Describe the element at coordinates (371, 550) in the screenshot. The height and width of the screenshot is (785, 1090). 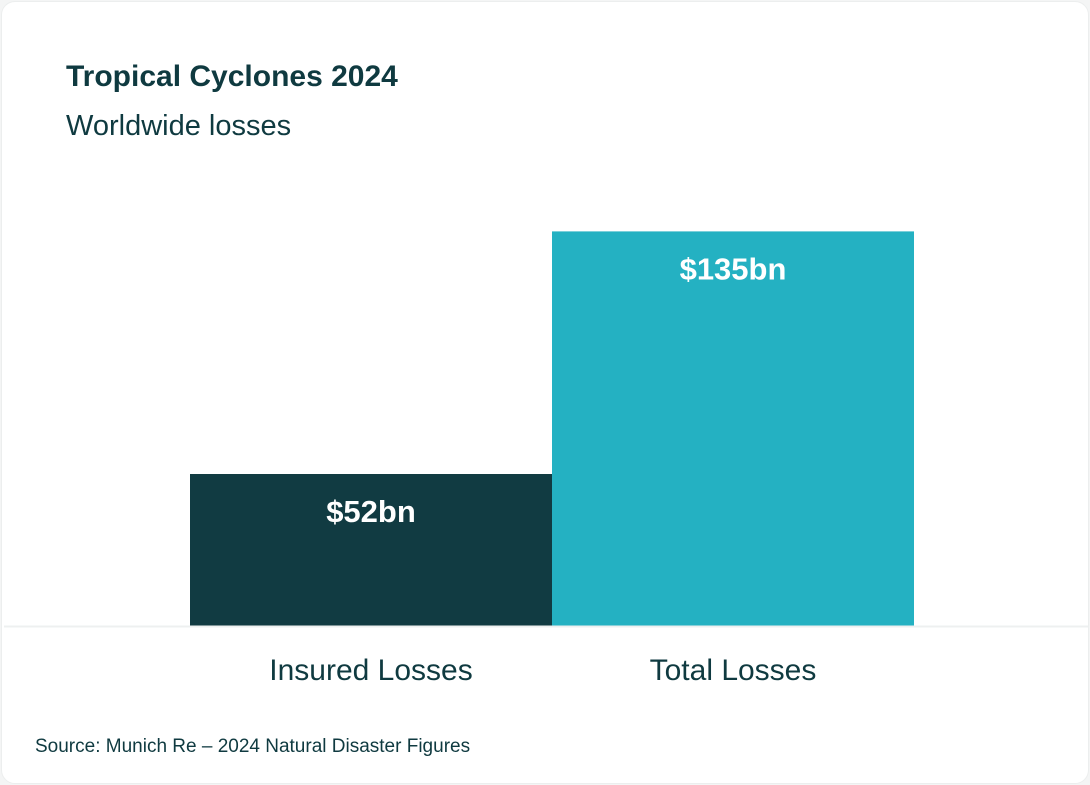
I see `bar-insured-losses` at that location.